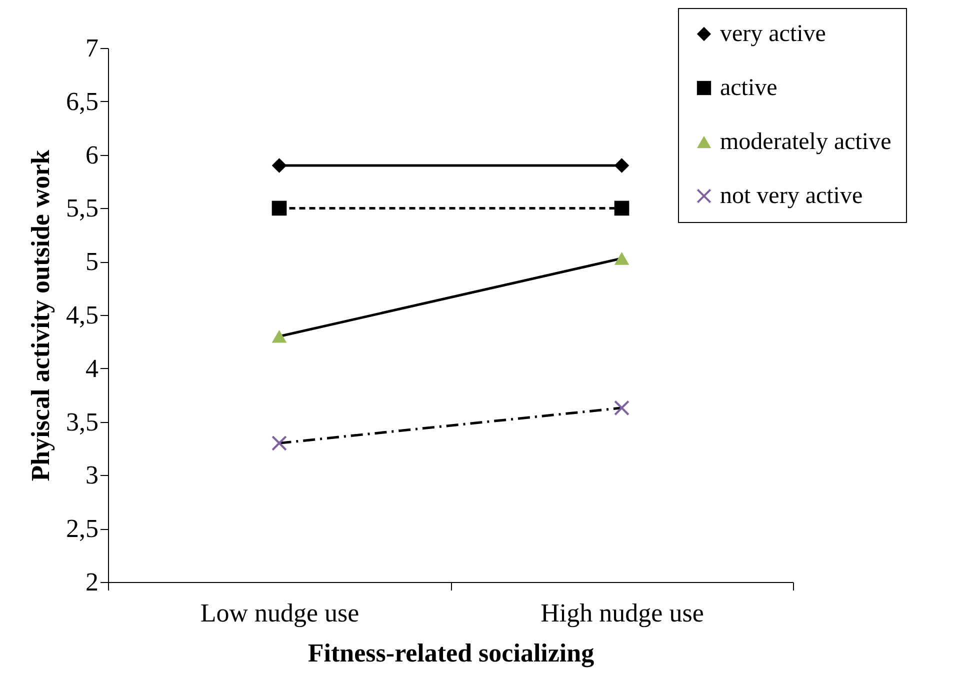 Image resolution: width=979 pixels, height=679 pixels. Describe the element at coordinates (82, 421) in the screenshot. I see `y-tick-label: 3,5` at that location.